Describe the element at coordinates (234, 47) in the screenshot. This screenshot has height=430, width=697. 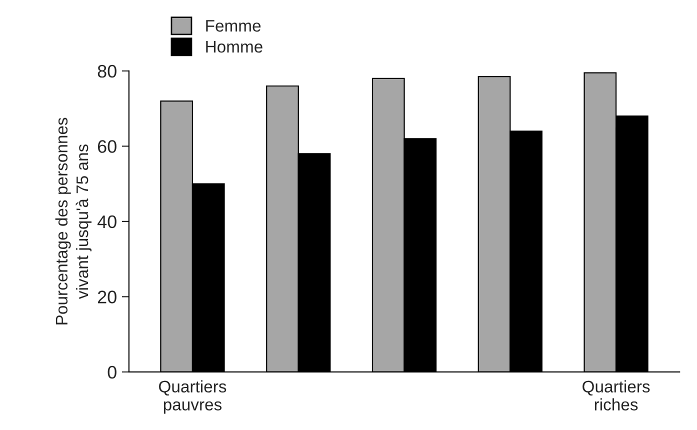
I see `legend-label: Homme` at that location.